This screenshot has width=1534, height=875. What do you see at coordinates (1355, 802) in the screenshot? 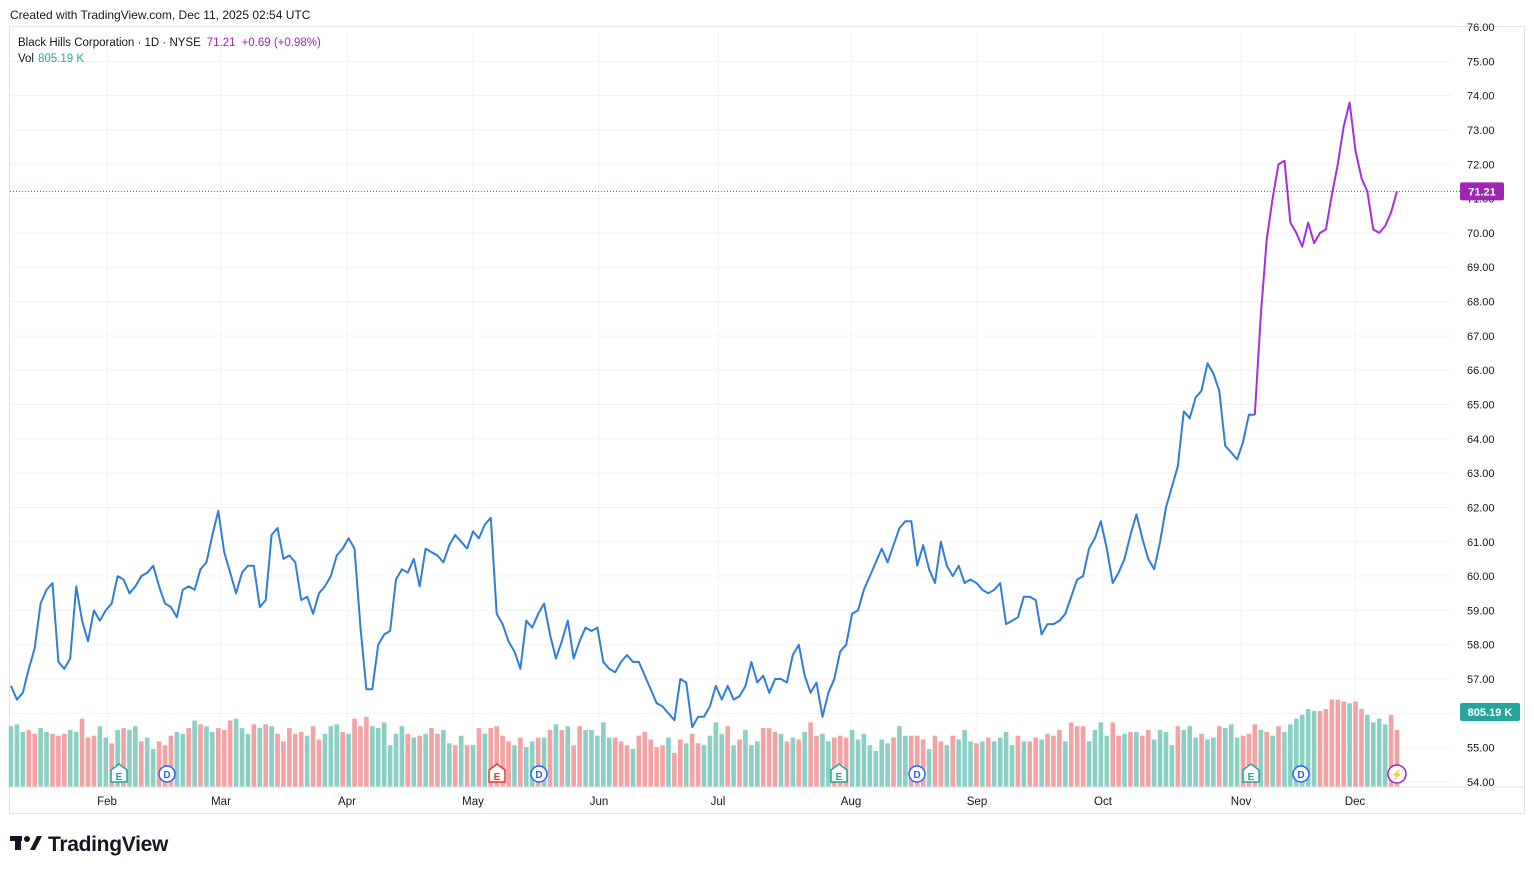
I see `x-month-label: Dec` at bounding box center [1355, 802].